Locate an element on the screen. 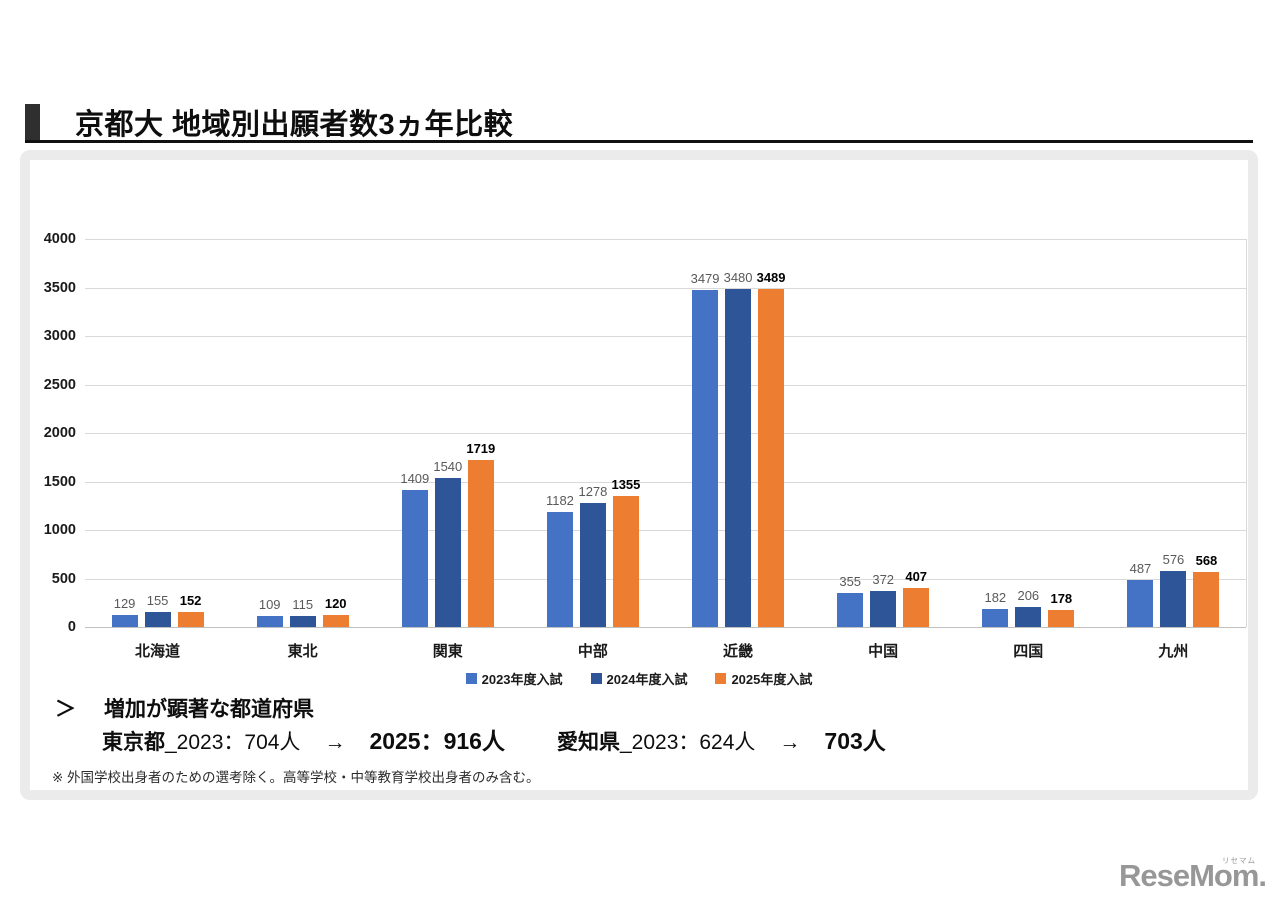 This screenshot has width=1280, height=905. bar-value-2023年度入試-九州: 487 is located at coordinates (1140, 568).